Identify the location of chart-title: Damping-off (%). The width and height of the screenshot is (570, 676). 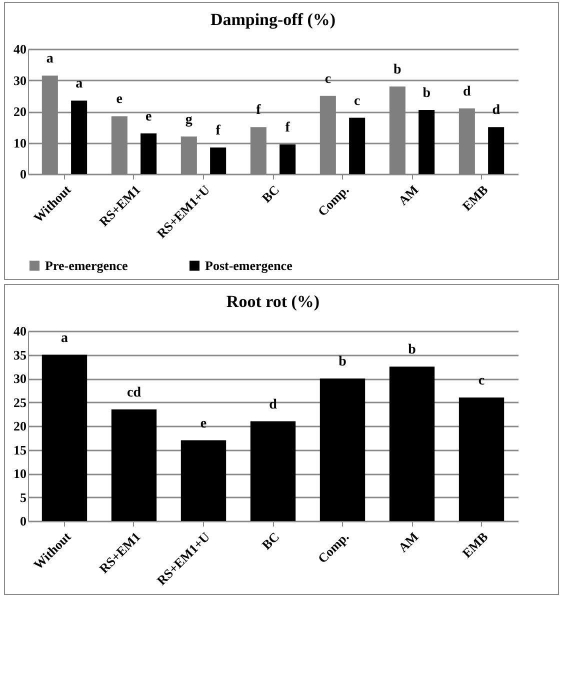
(273, 19).